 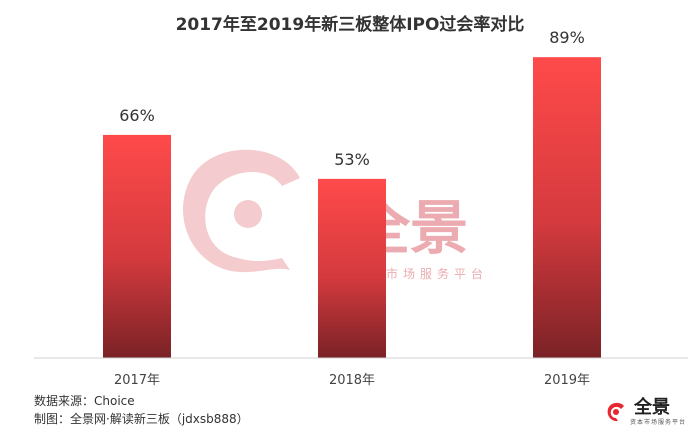 What do you see at coordinates (352, 159) in the screenshot?
I see `data-label-2018年: 53%` at bounding box center [352, 159].